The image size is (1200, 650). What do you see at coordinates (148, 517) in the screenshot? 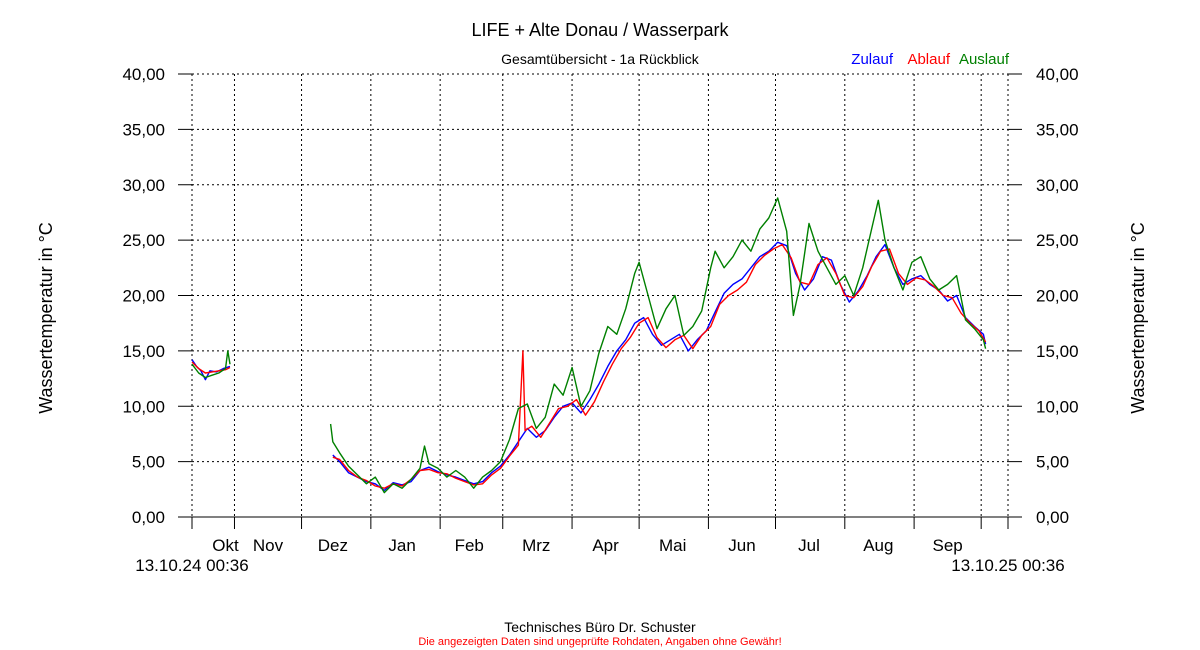
I see `y-tick-label-left: 0,00` at bounding box center [148, 517].